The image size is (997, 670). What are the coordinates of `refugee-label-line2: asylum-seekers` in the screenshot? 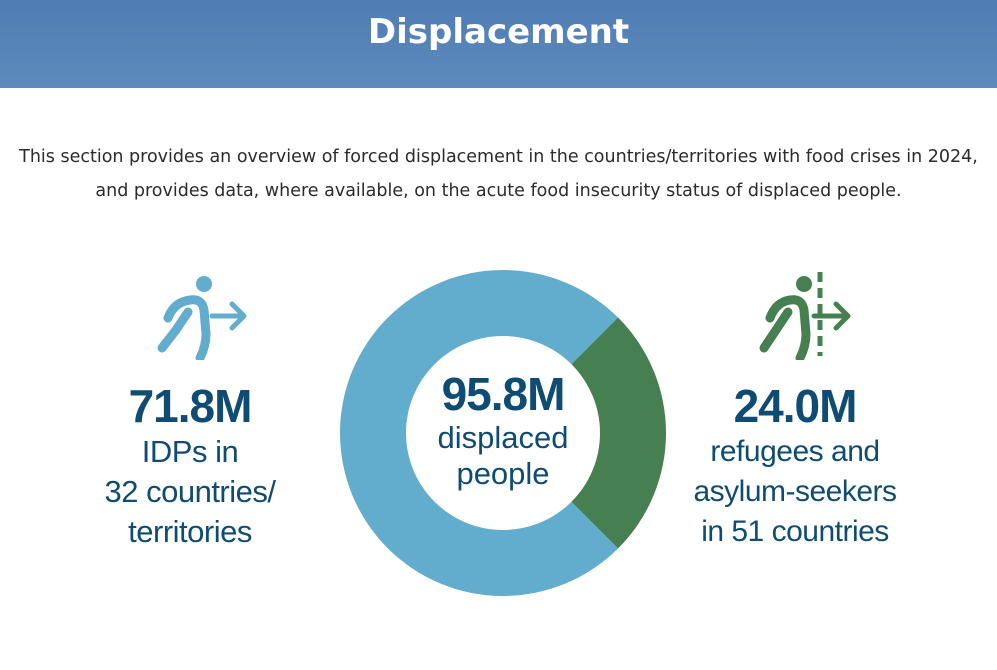 It's located at (795, 491).